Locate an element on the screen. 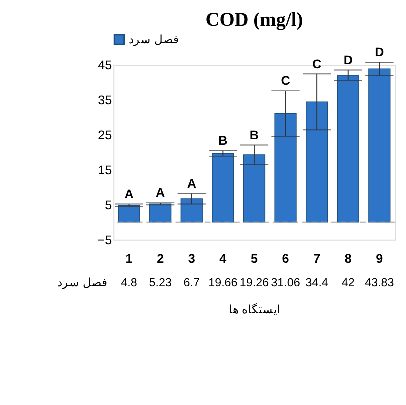 This screenshot has width=406, height=405. data-label: 43.83 is located at coordinates (379, 283).